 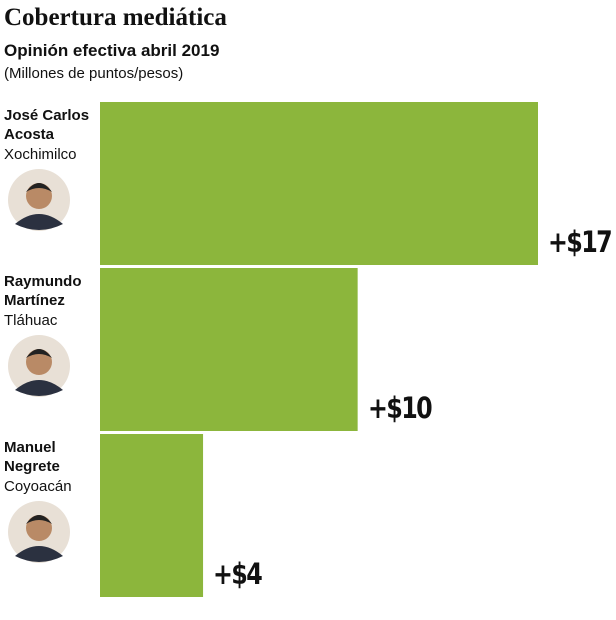 I want to click on value-label: +$4, so click(x=238, y=574).